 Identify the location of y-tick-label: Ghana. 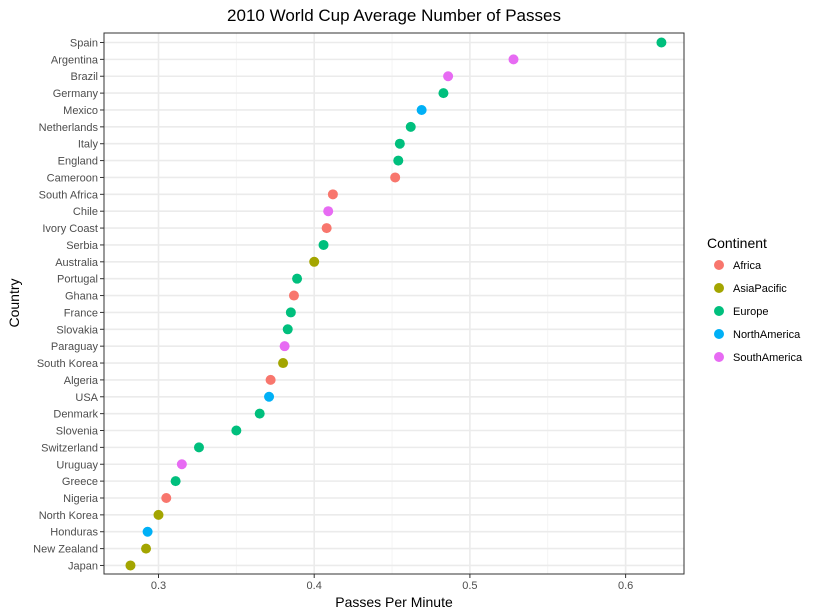
(82, 297).